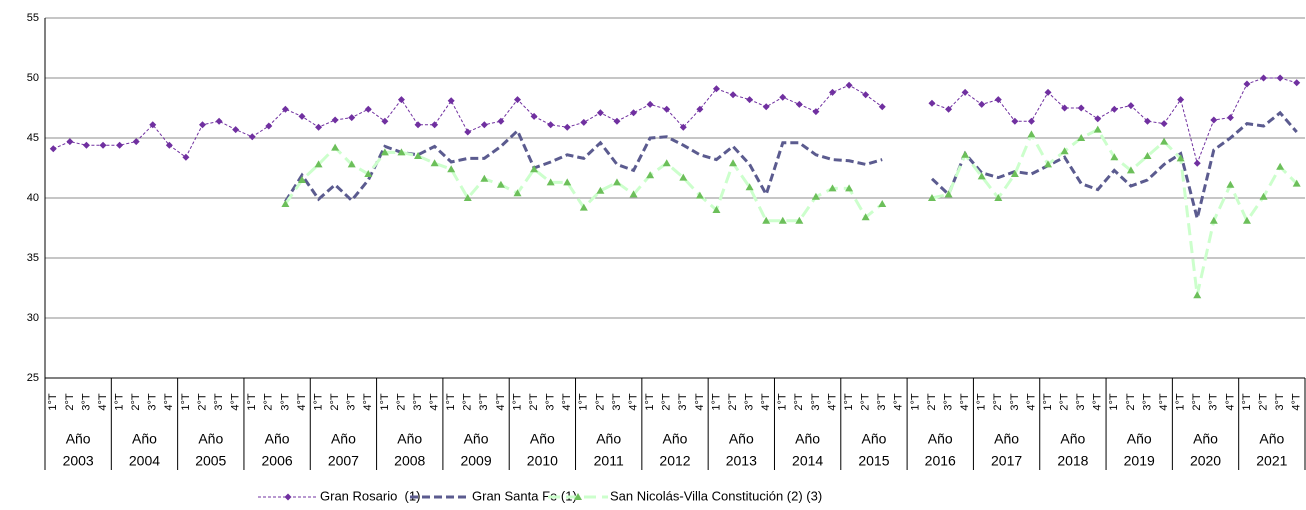 This screenshot has height=510, width=1306. What do you see at coordinates (33, 18) in the screenshot?
I see `y-tick-label: 55` at bounding box center [33, 18].